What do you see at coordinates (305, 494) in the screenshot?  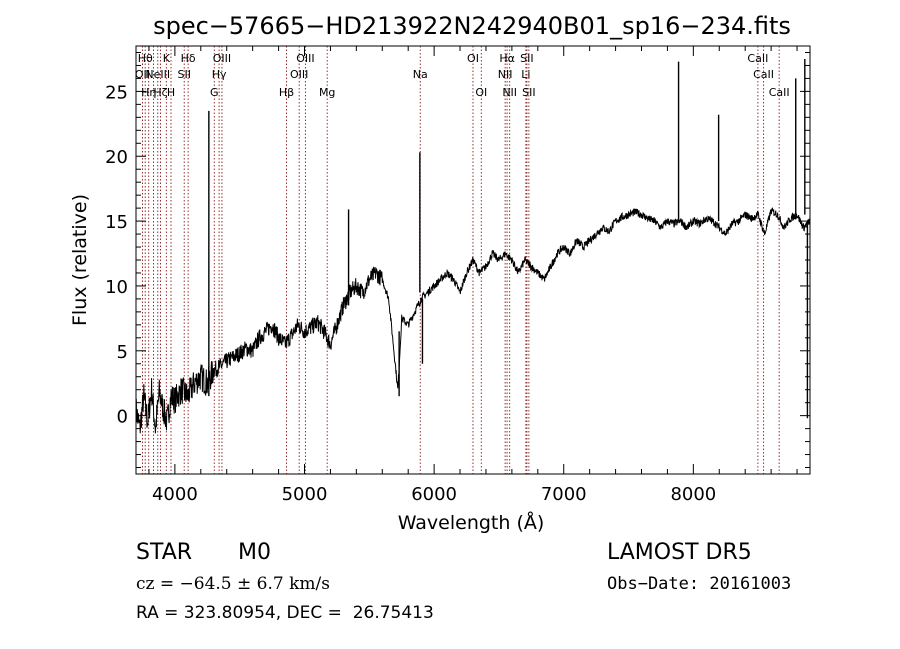 I see `x-tick-label-1: 5000` at bounding box center [305, 494].